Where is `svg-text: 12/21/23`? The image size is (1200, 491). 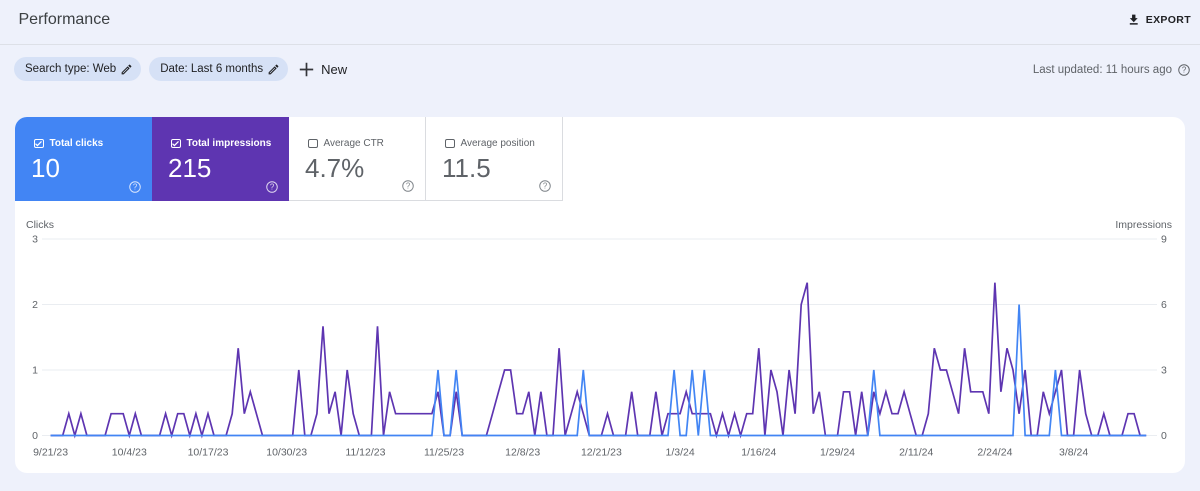
svg-text: 12/21/23 is located at coordinates (601, 453).